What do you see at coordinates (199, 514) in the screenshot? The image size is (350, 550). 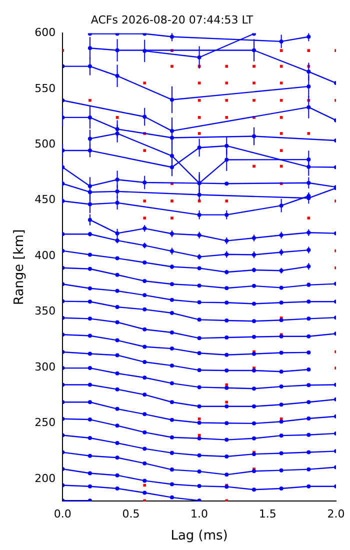 I see `x-tick-label: 1.0` at bounding box center [199, 514].